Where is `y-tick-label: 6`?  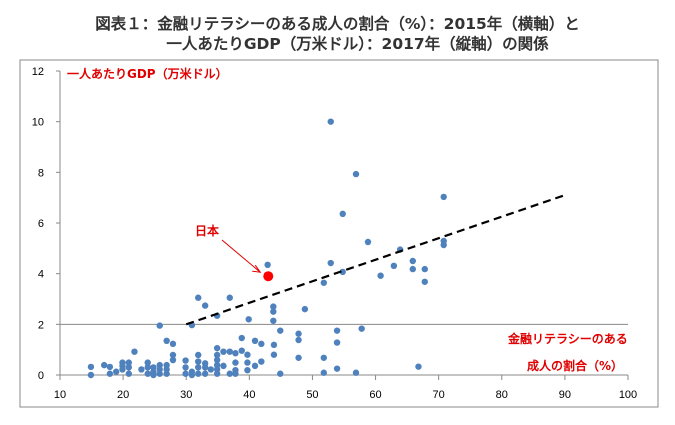
y-tick-label: 6 is located at coordinates (41, 224).